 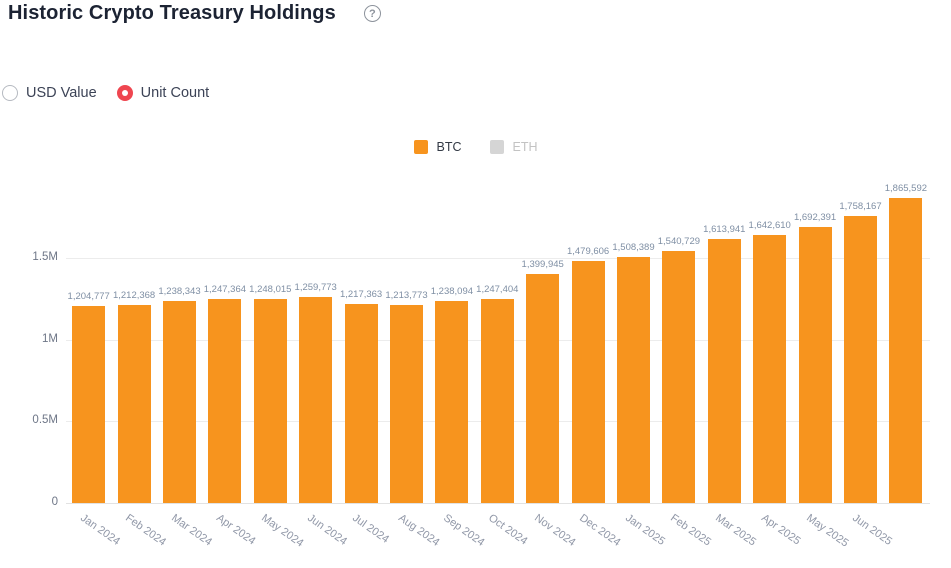 What do you see at coordinates (724, 230) in the screenshot?
I see `bar-value-label: 1,613,941` at bounding box center [724, 230].